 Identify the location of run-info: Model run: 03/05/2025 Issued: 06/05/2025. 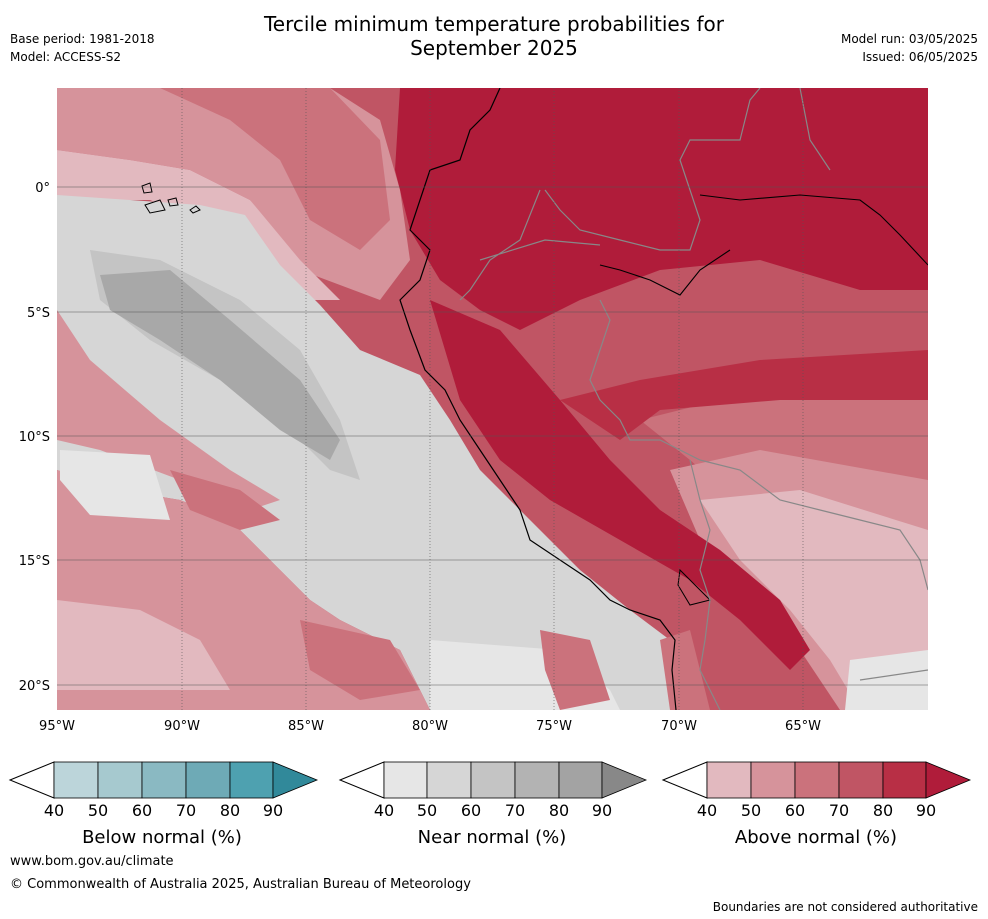
(909, 48).